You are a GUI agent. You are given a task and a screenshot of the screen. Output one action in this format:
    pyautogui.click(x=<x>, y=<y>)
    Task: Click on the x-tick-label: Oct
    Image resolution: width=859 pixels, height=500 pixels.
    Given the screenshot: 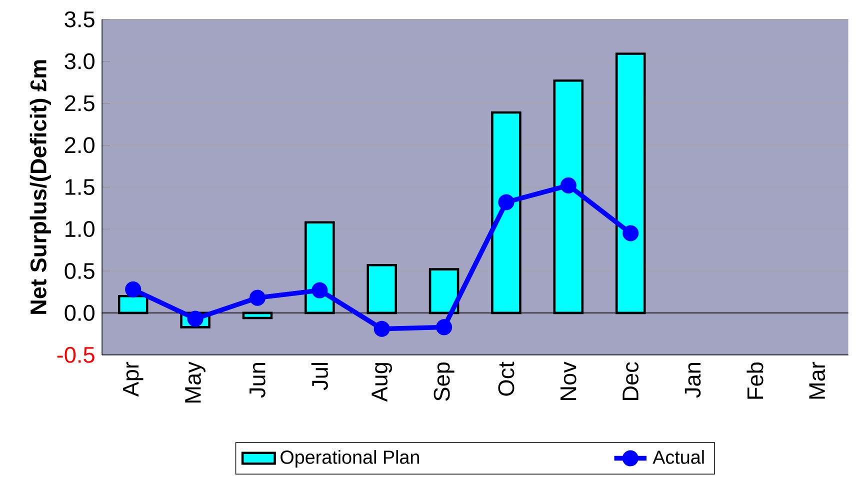 What is the action you would take?
    pyautogui.click(x=506, y=379)
    